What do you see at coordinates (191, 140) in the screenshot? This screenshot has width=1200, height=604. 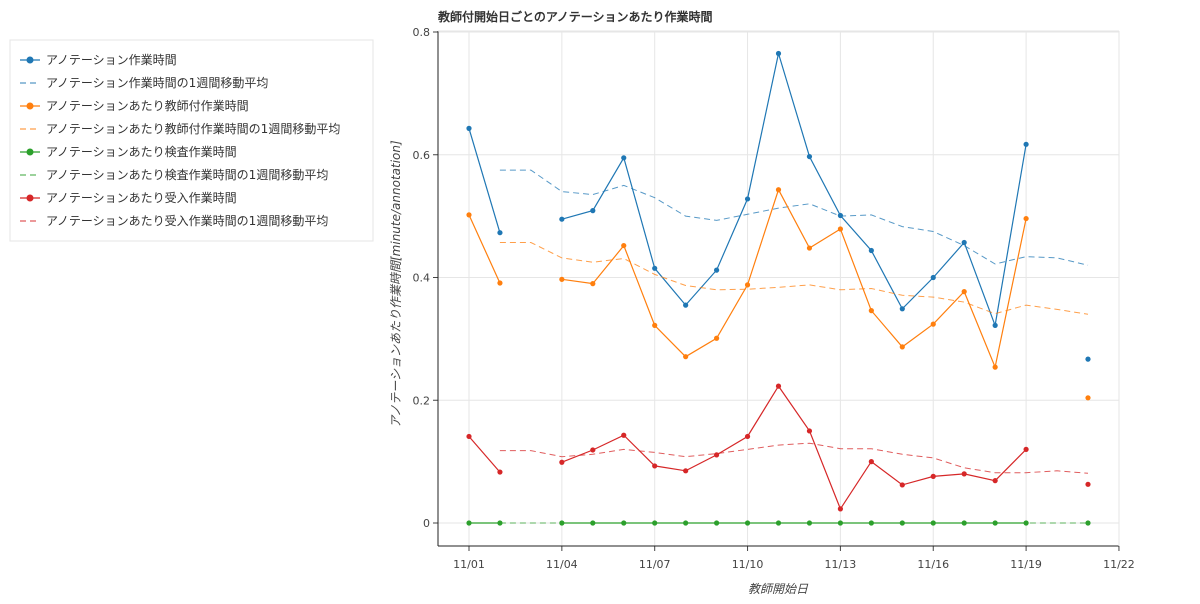 I see `legend-box` at bounding box center [191, 140].